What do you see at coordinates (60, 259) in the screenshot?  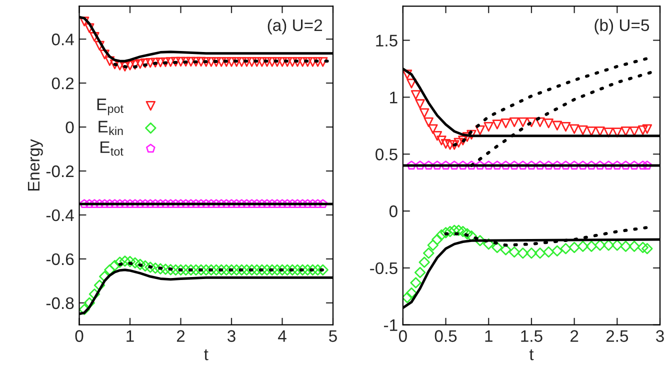 I see `y-tick-label: -0.6` at bounding box center [60, 259].